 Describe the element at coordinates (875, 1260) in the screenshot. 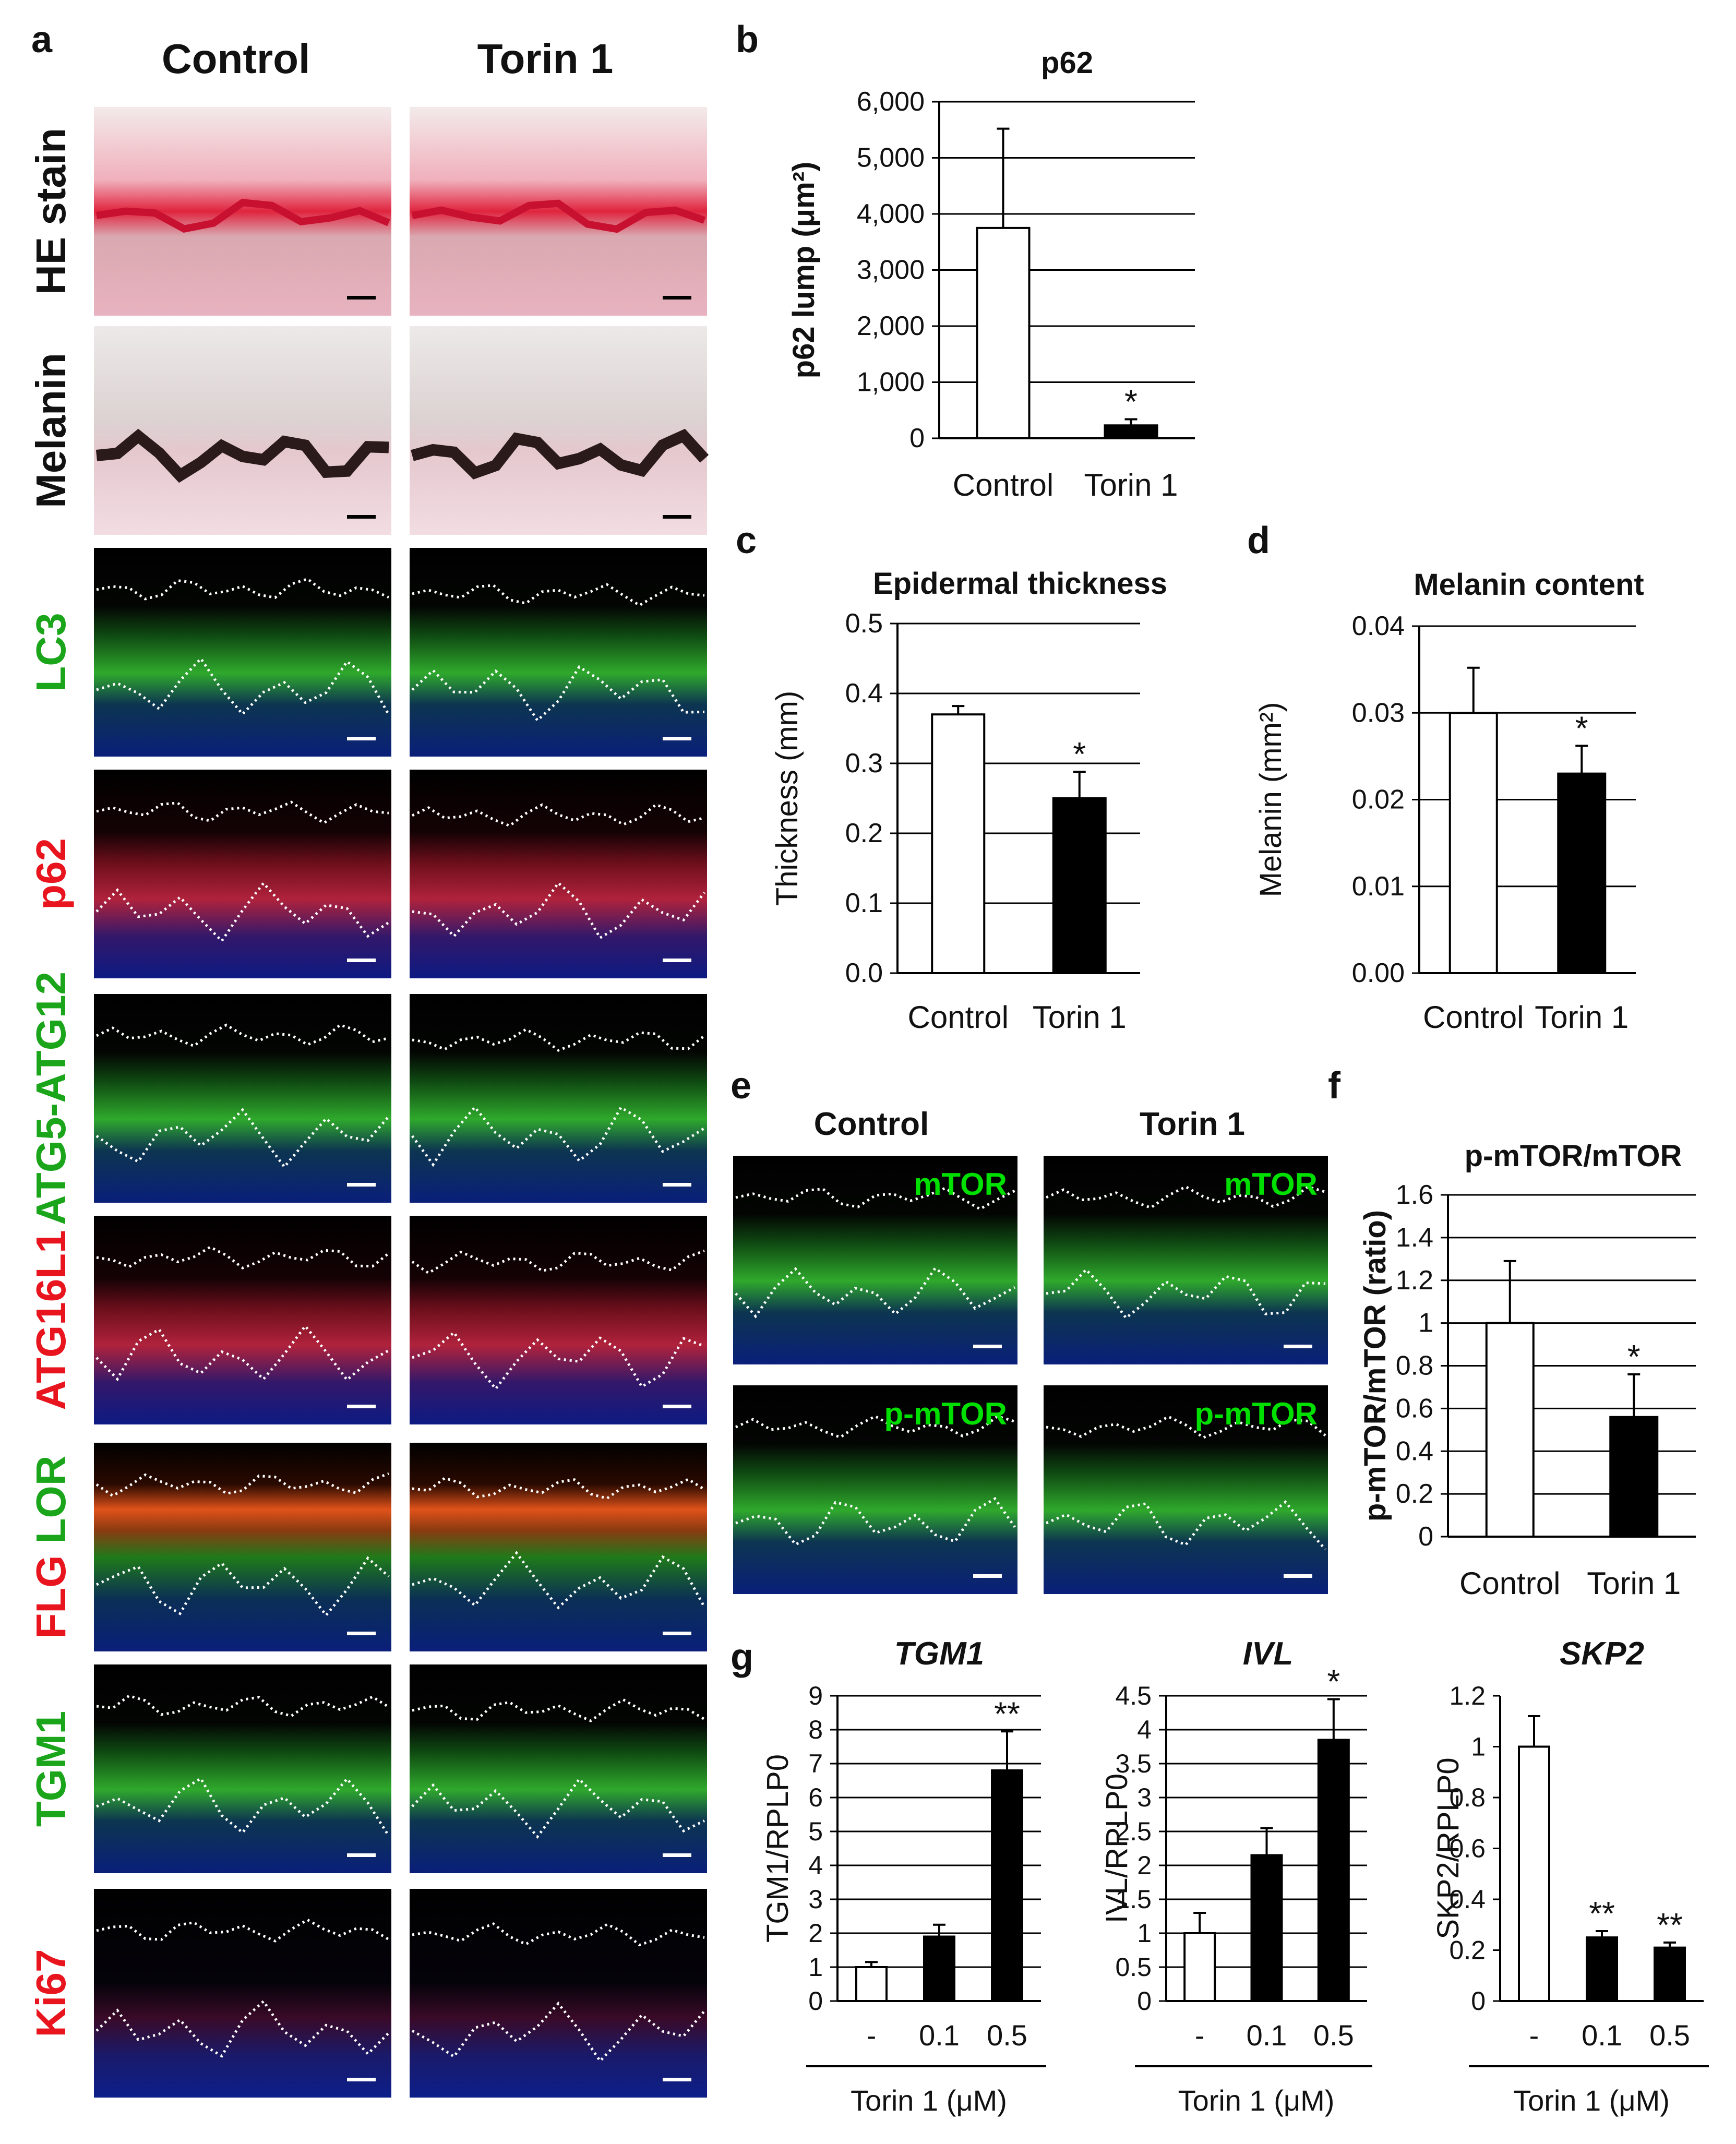

I see `panel-e-tile: mTOR` at that location.